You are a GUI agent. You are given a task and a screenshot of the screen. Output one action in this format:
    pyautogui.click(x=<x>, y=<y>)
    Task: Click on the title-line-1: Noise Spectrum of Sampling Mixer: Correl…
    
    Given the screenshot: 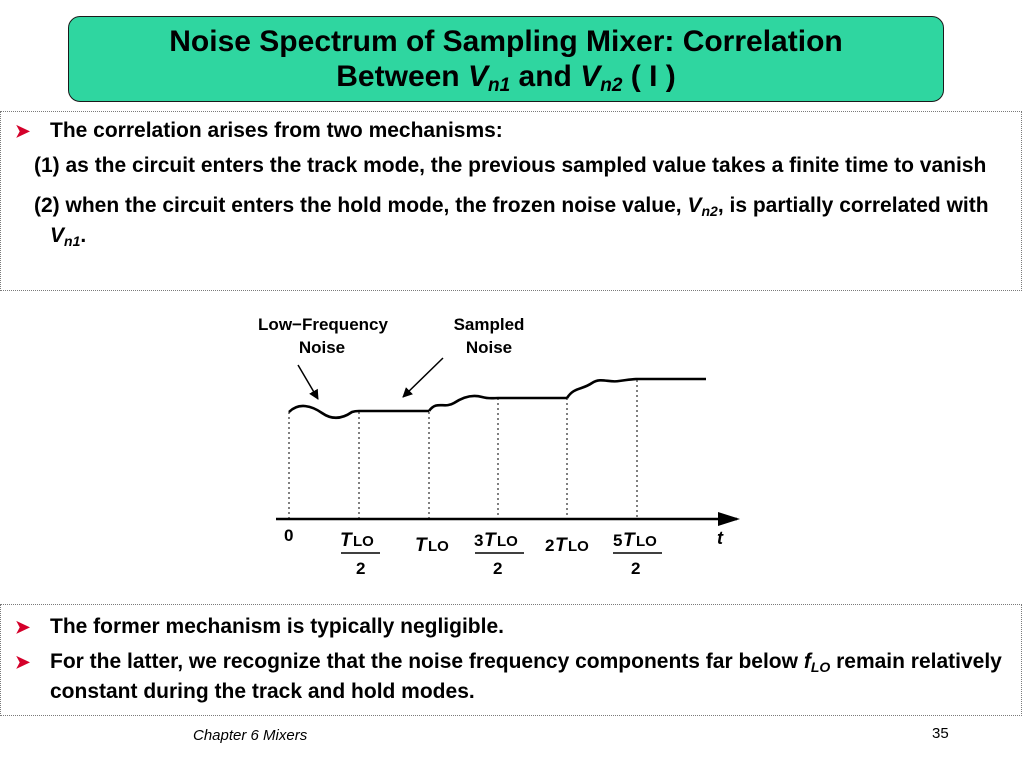 What is the action you would take?
    pyautogui.click(x=506, y=41)
    